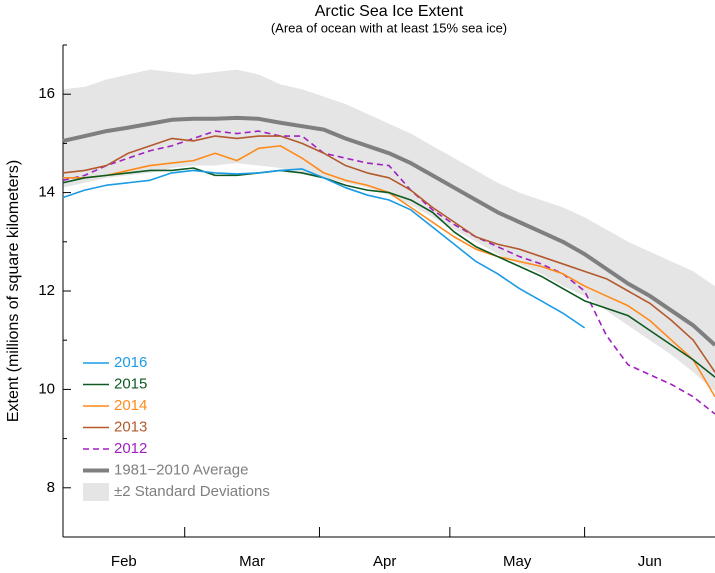  I want to click on x-tick-label: Jun, so click(650, 561).